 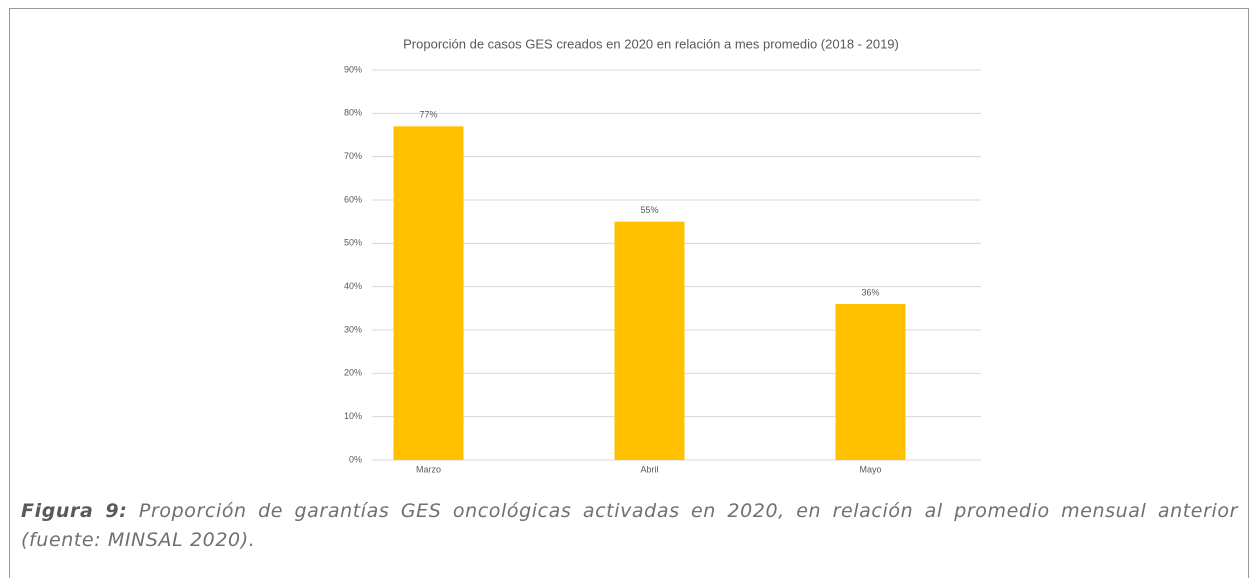 What do you see at coordinates (428, 469) in the screenshot?
I see `x-tick-label: Marzo` at bounding box center [428, 469].